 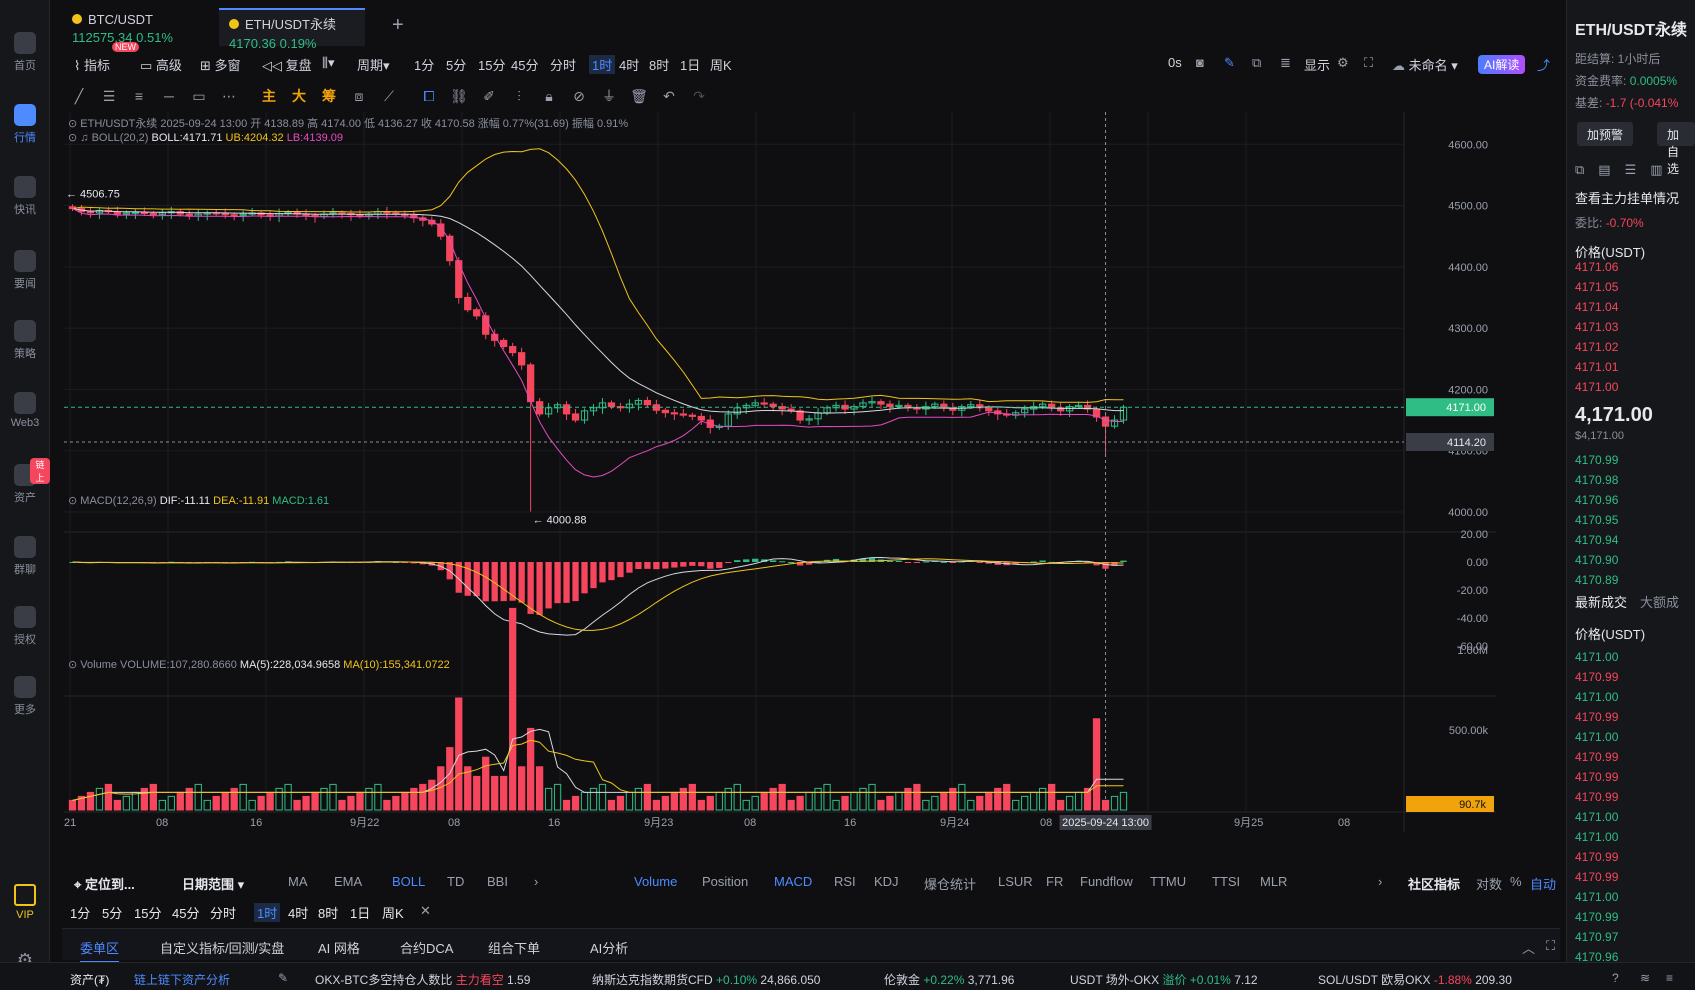 I want to click on order-tab: 委单区, so click(x=100, y=950).